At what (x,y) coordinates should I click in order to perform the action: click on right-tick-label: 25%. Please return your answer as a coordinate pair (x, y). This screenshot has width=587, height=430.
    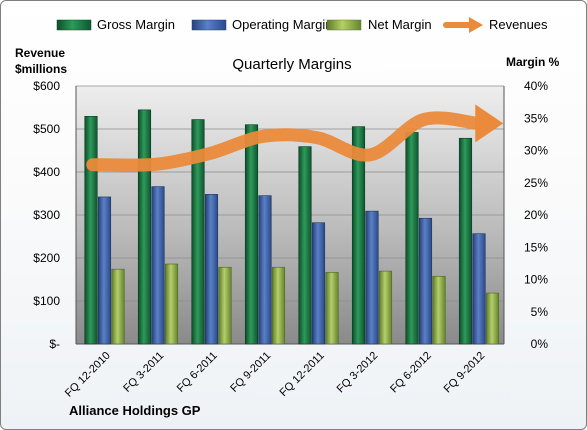
    Looking at the image, I should click on (536, 183).